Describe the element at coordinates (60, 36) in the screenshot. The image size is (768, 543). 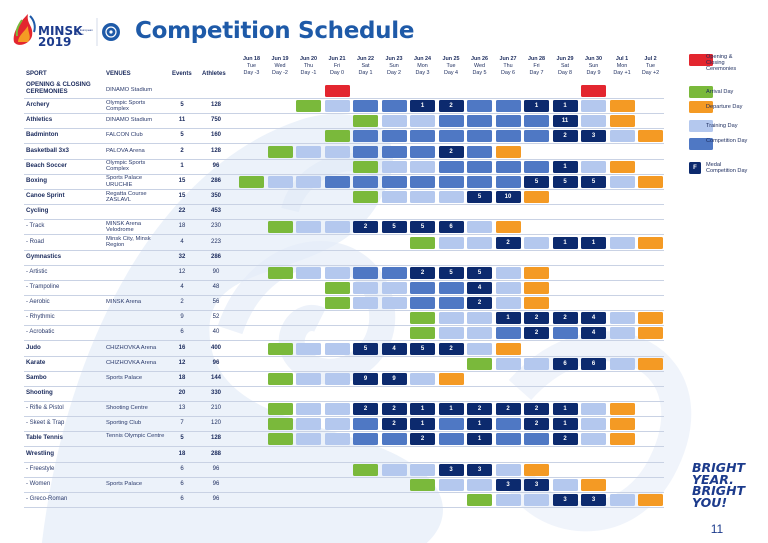
I see `logo-wordmark: MINSK 2019` at that location.